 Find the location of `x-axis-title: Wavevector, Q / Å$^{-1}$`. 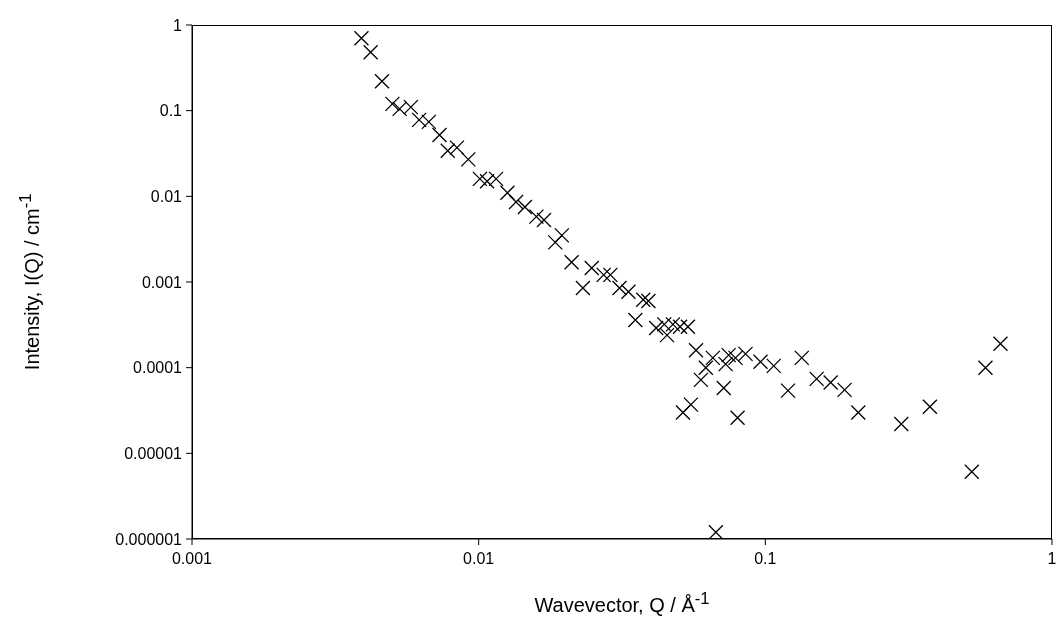

x-axis-title: Wavevector, Q / Å$^{-1}$ is located at coordinates (622, 603).